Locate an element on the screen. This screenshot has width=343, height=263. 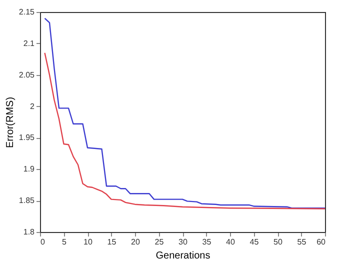
y-tick-label: 1.9 is located at coordinates (29, 169).